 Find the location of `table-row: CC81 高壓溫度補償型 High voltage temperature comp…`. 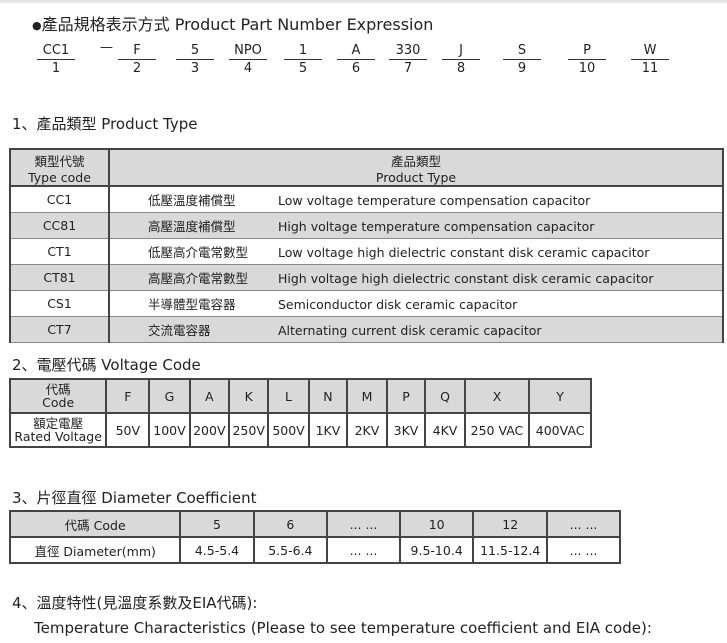

table-row: CC81 高壓溫度補償型 High voltage temperature comp… is located at coordinates (366, 225).